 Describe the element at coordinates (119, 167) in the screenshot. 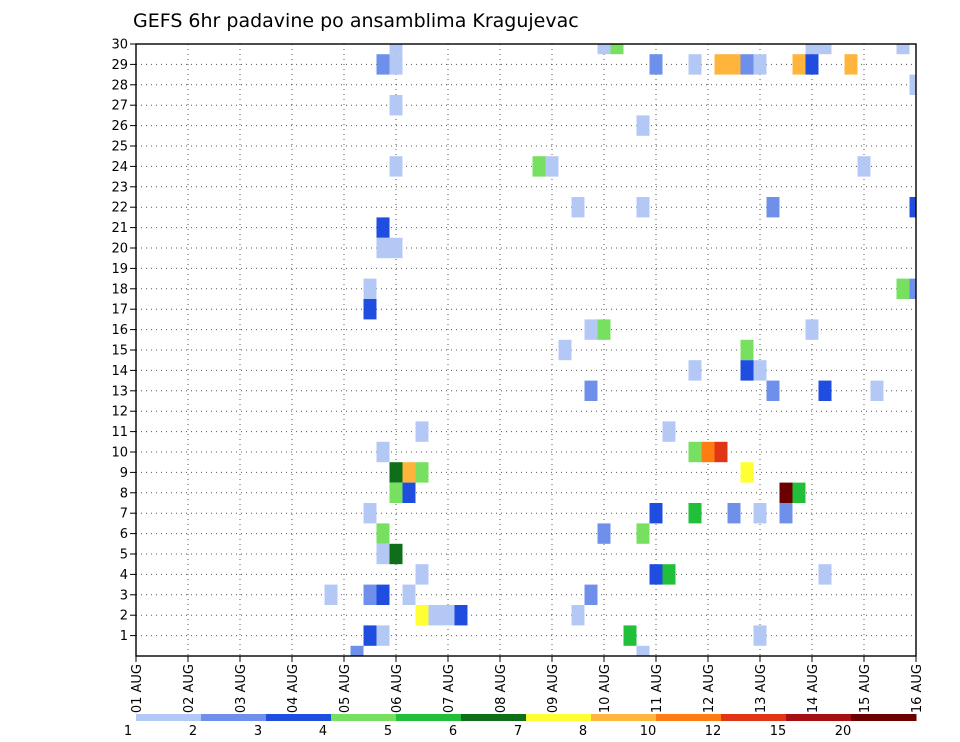

I see `y-tick-label: 24` at that location.